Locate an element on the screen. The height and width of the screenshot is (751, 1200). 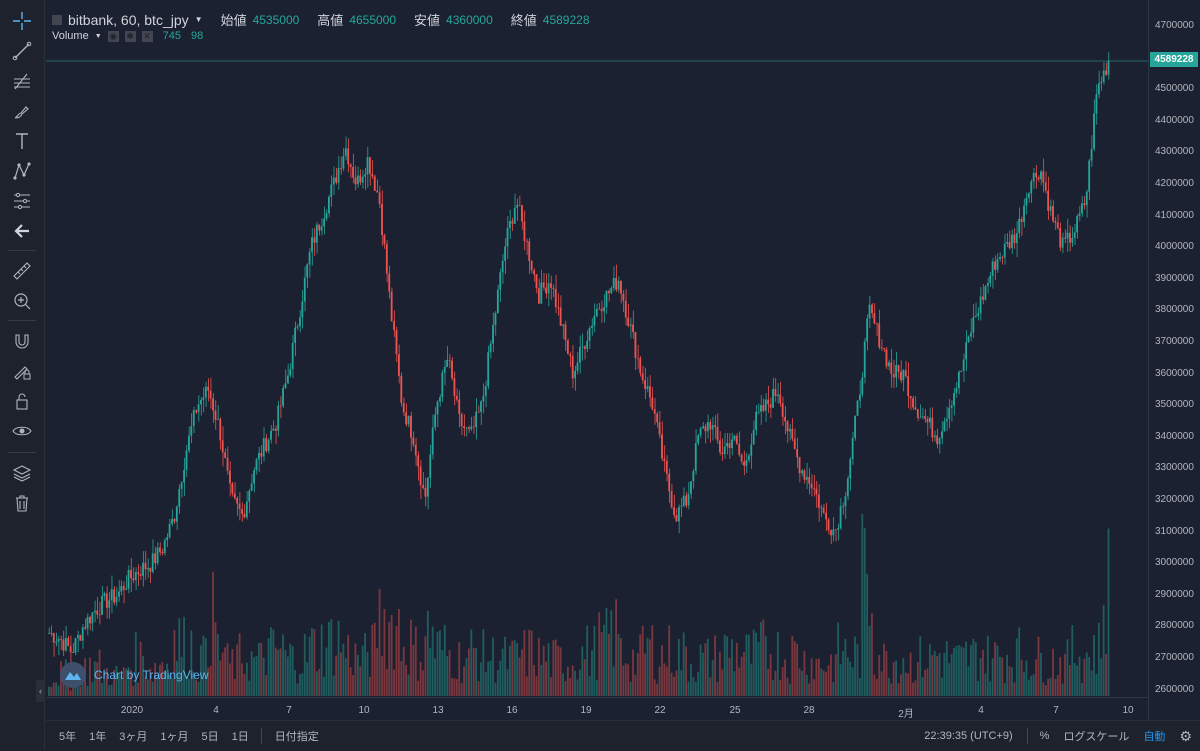
gear-icon: ✱ is located at coordinates (130, 36).